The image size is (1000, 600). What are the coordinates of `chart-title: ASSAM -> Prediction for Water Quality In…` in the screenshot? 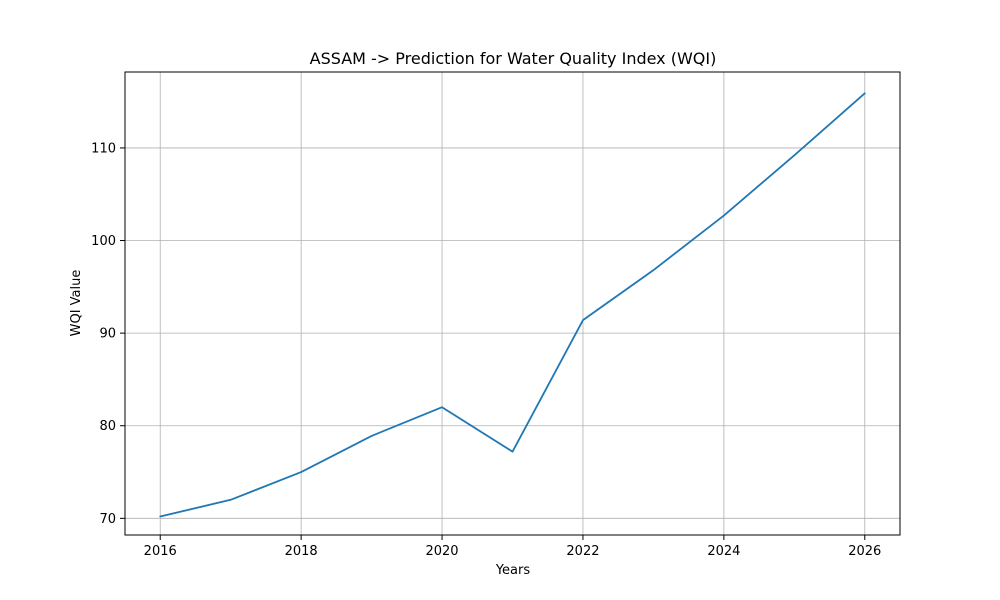 It's located at (513, 58).